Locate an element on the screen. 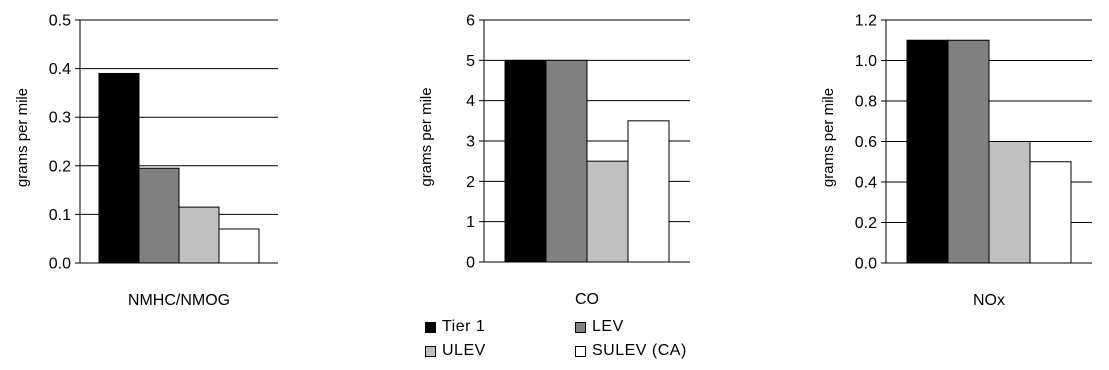 This screenshot has width=1109, height=370. category-label: CO is located at coordinates (587, 299).